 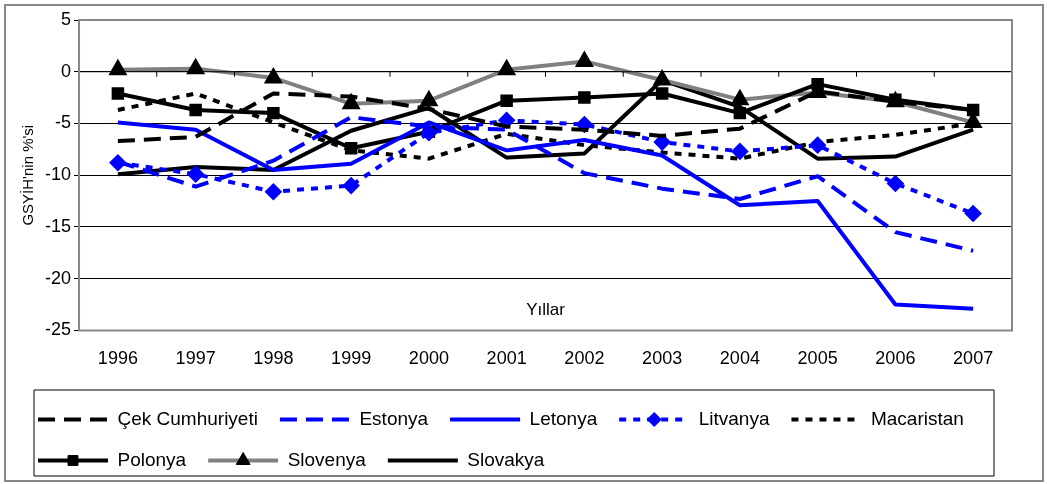 What do you see at coordinates (66, 70) in the screenshot?
I see `y-tick-label: 0` at bounding box center [66, 70].